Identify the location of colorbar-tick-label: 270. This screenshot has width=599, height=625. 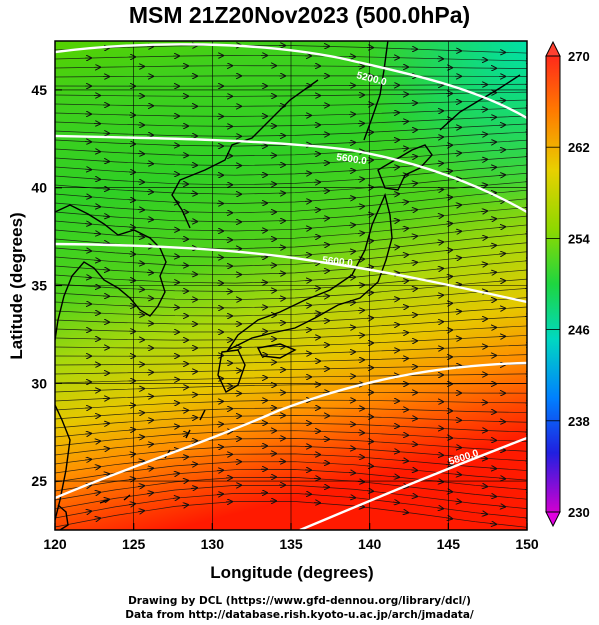
(579, 56).